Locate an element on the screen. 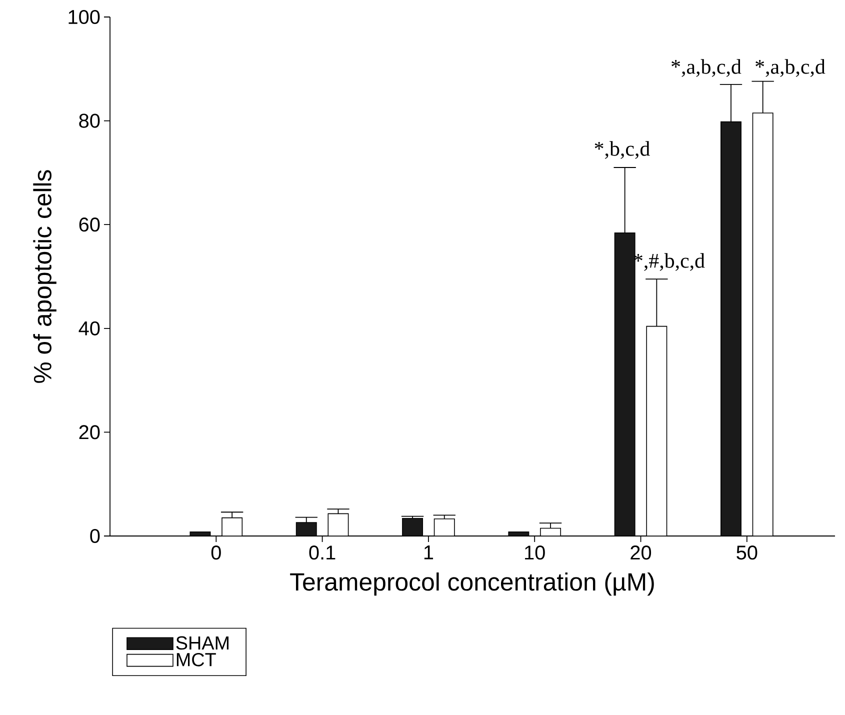 The height and width of the screenshot is (715, 845). x-tick-label: 10 is located at coordinates (535, 553).